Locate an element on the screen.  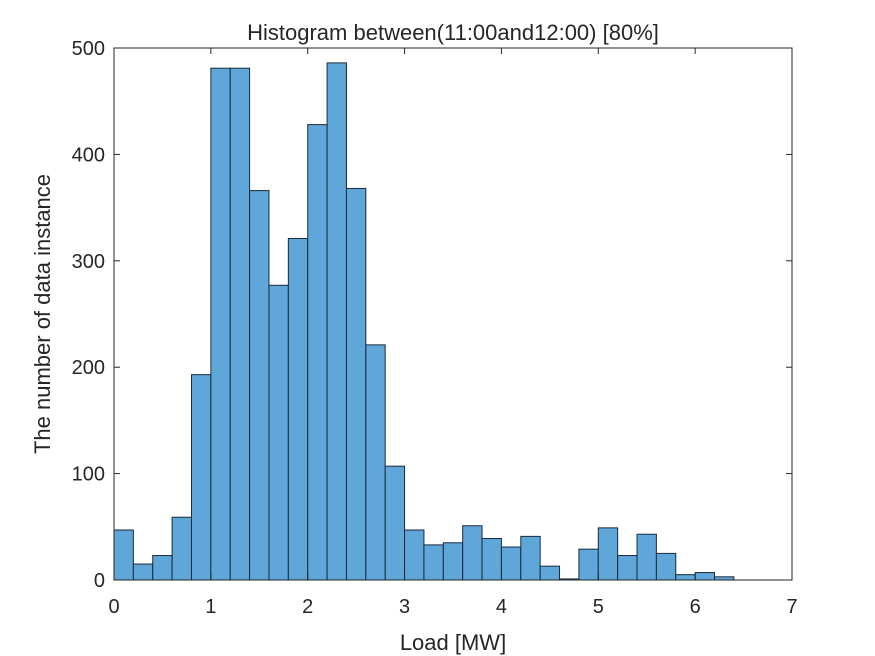
y-tick-label: 0 is located at coordinates (99, 581).